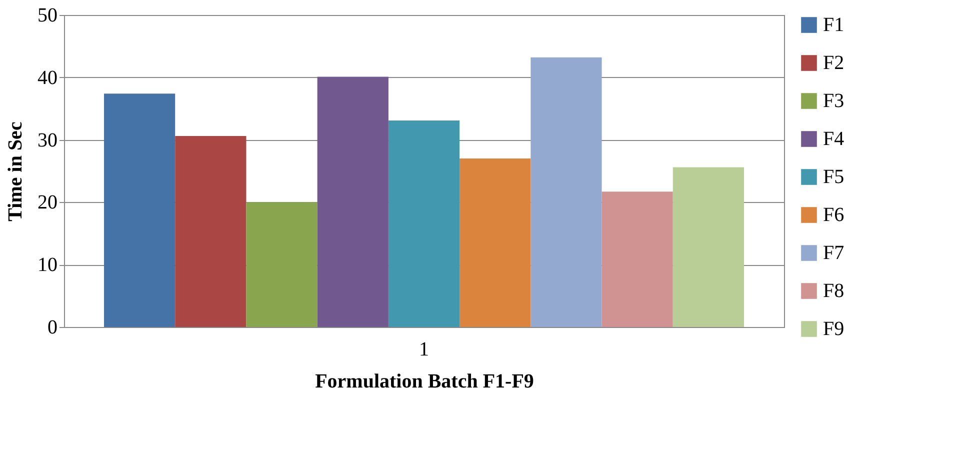 The image size is (960, 464). Describe the element at coordinates (48, 77) in the screenshot. I see `y-tick-label: 40` at that location.